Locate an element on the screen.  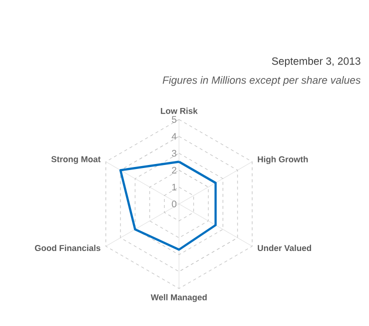
y-tick-label: 4 is located at coordinates (174, 136).